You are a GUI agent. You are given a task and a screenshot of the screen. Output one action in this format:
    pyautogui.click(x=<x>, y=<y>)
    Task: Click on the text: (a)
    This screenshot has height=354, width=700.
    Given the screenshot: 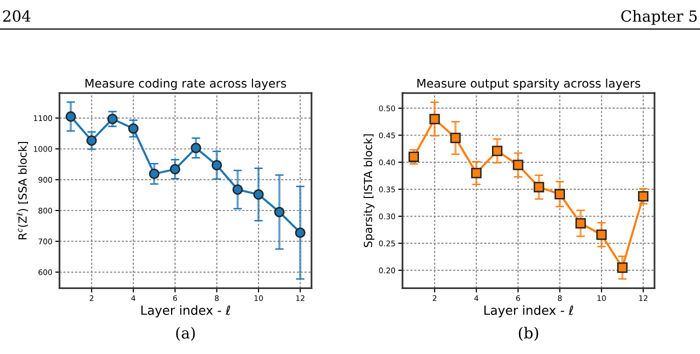 What is the action you would take?
    pyautogui.click(x=185, y=333)
    